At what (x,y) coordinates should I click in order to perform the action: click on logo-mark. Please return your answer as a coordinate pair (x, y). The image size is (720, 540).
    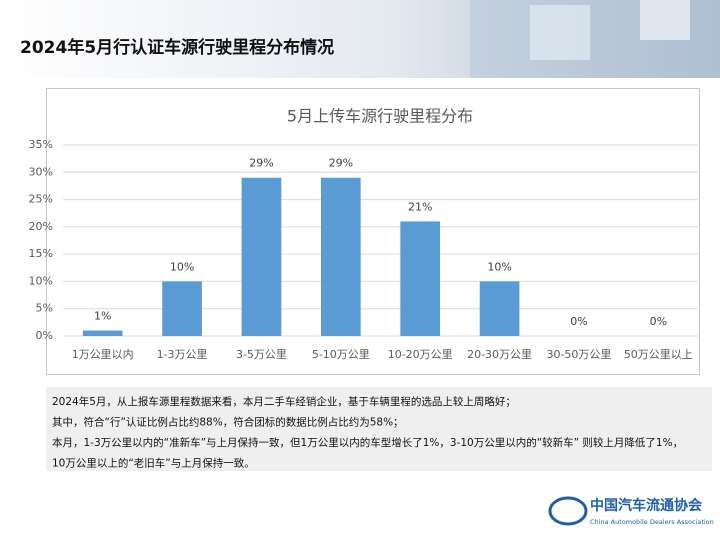
    Looking at the image, I should click on (568, 511).